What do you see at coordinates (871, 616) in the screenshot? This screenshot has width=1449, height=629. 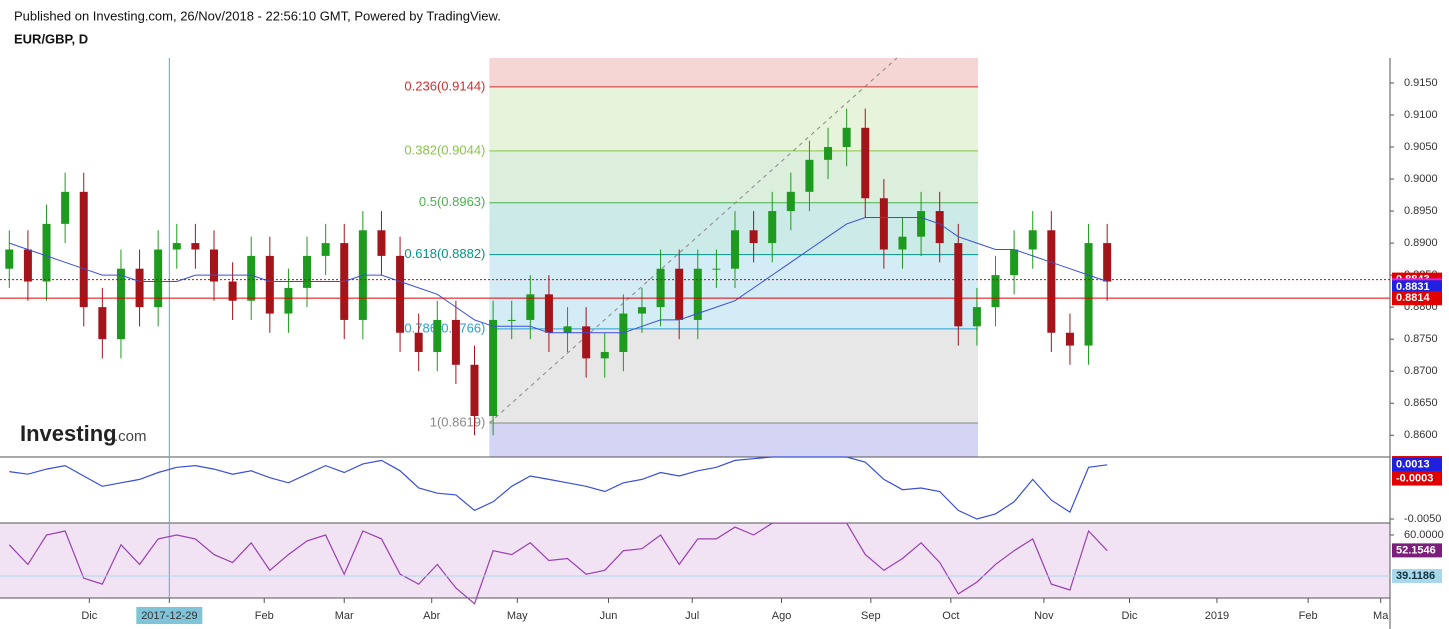 I see `x-tick-label: Sep` at bounding box center [871, 616].